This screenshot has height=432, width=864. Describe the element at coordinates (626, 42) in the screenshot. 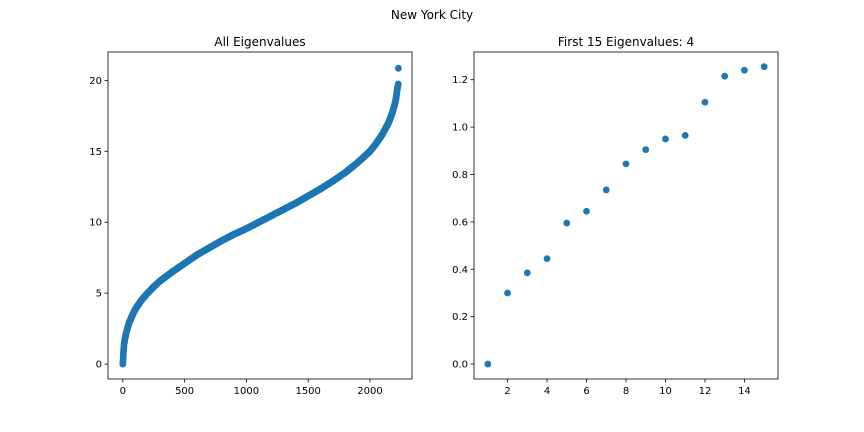

I see `chart-title: First 15 Eigenvalues: 4` at that location.